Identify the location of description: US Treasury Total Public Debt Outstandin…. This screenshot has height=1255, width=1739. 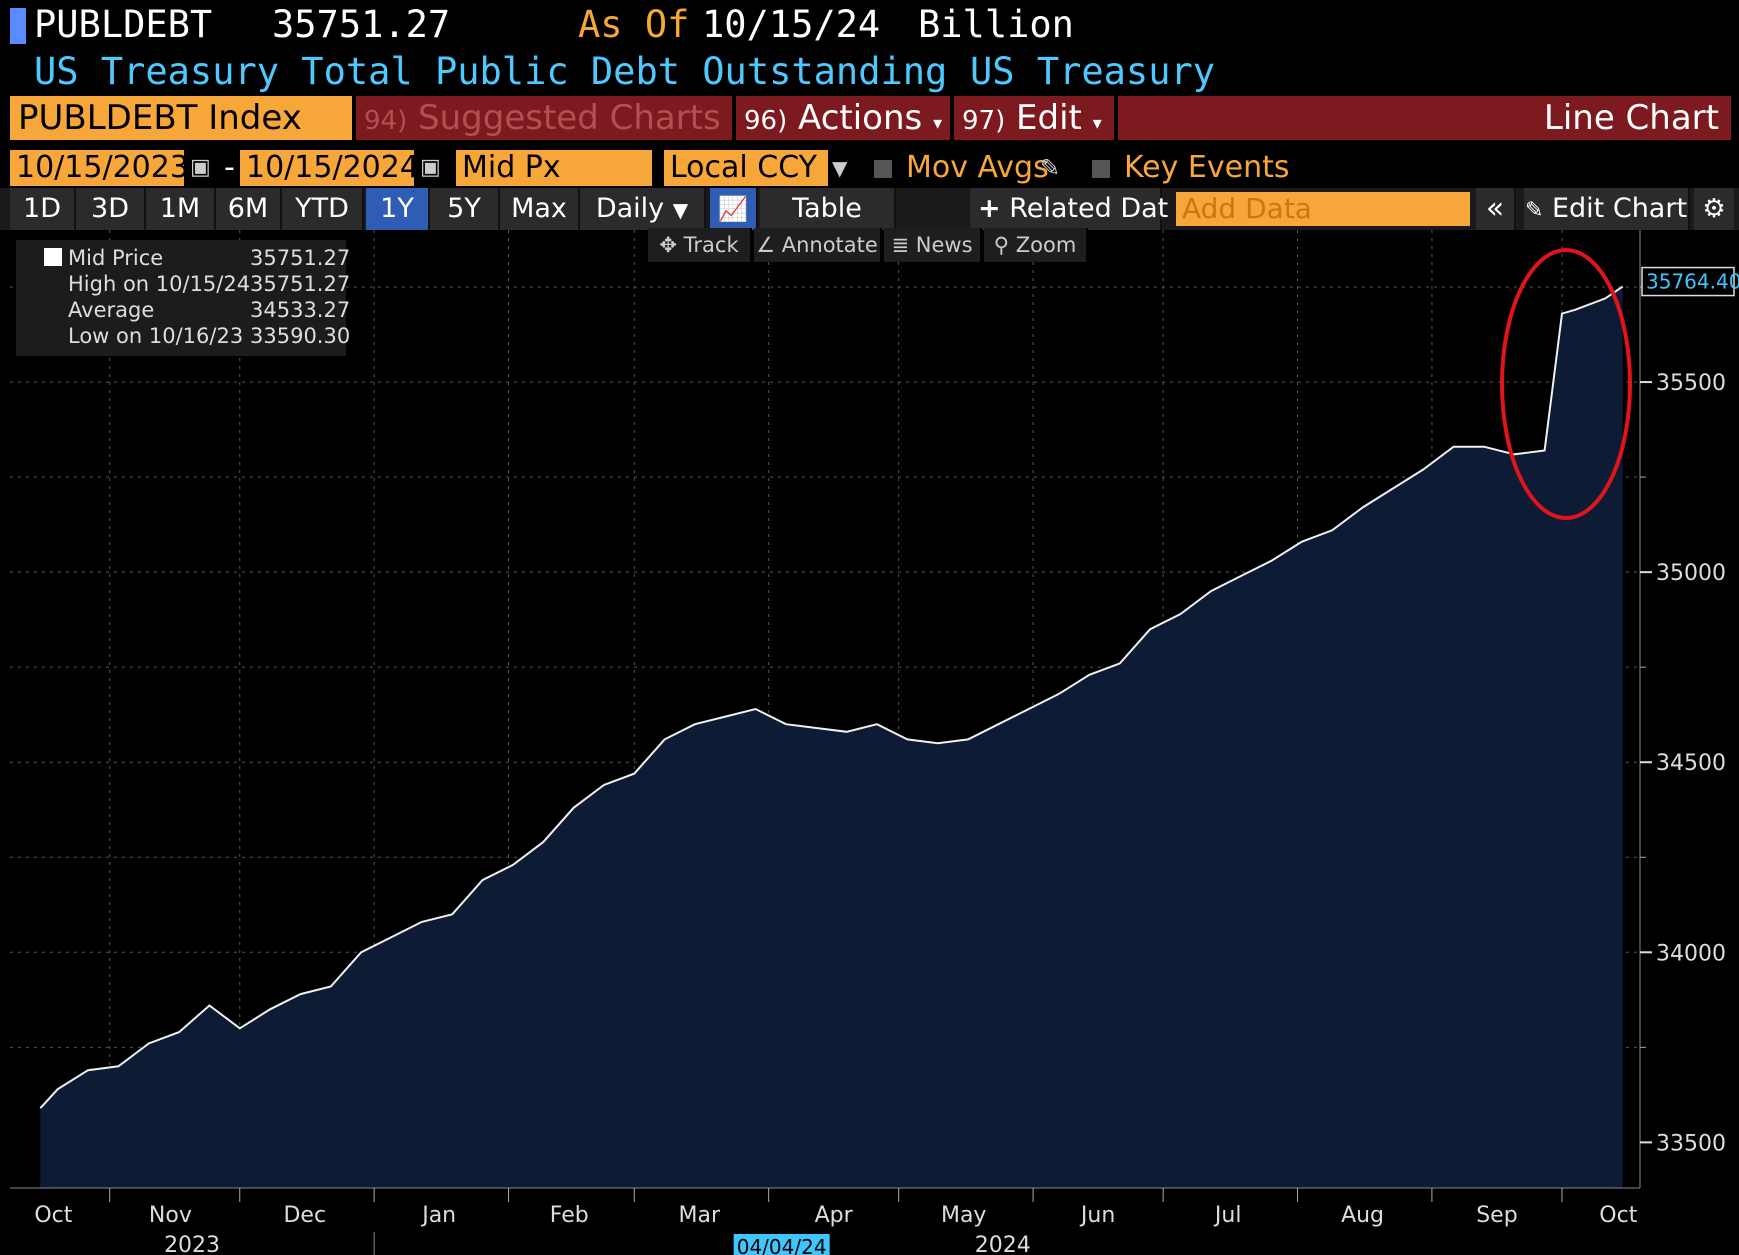
(491, 71).